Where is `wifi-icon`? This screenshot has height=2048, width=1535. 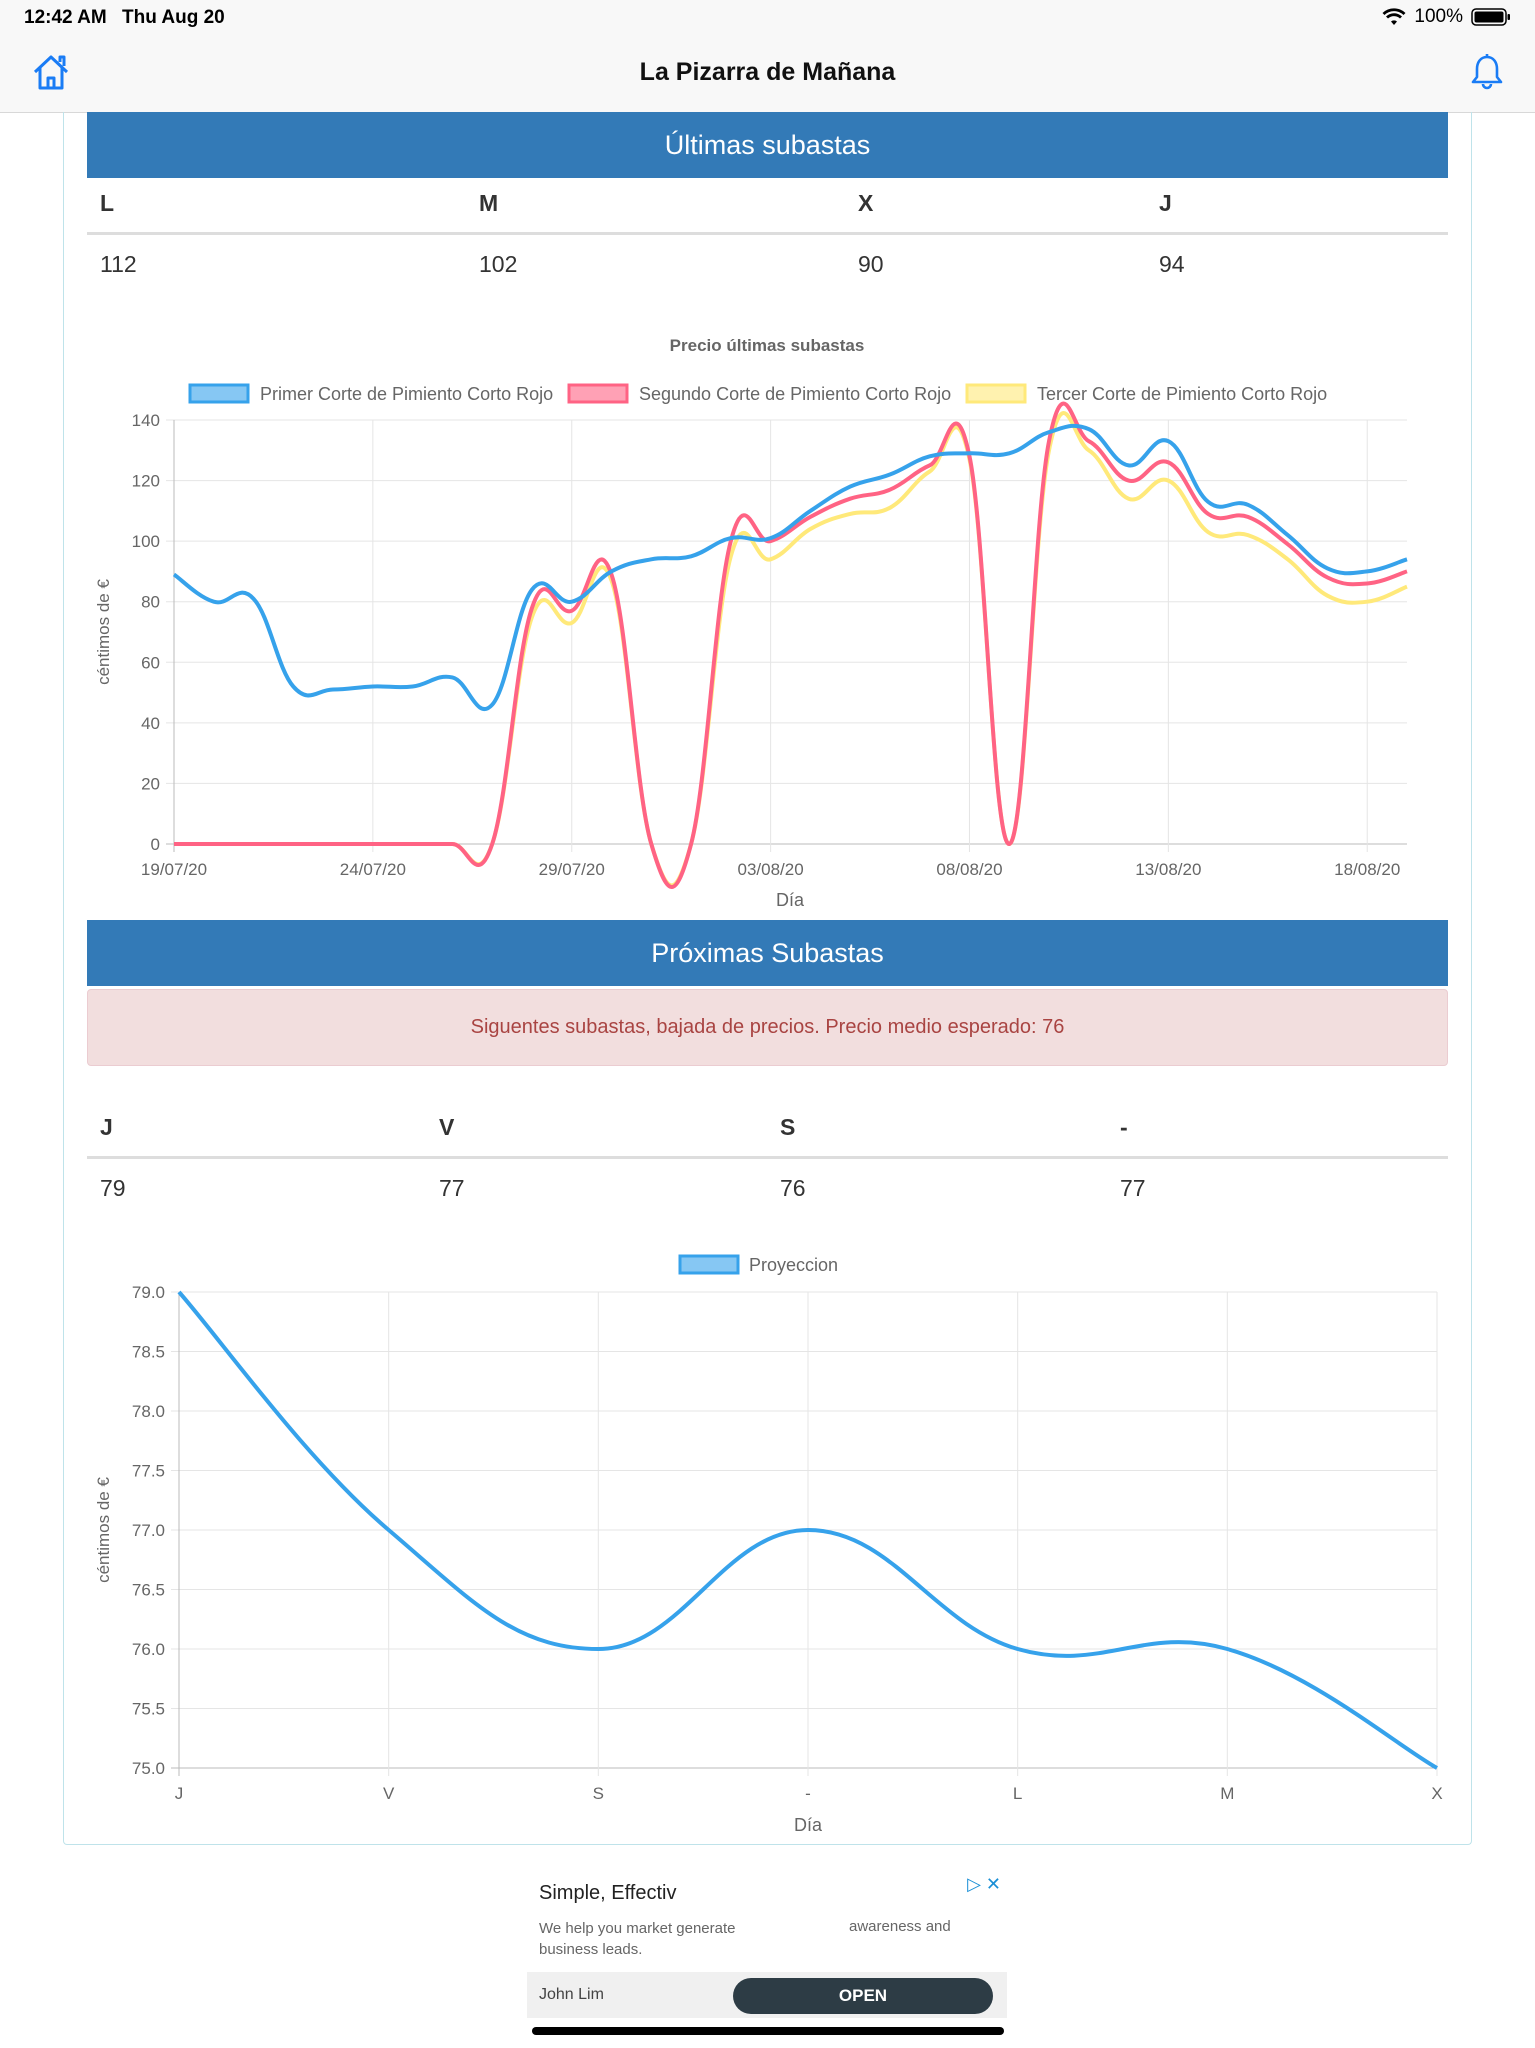
wifi-icon is located at coordinates (1394, 16).